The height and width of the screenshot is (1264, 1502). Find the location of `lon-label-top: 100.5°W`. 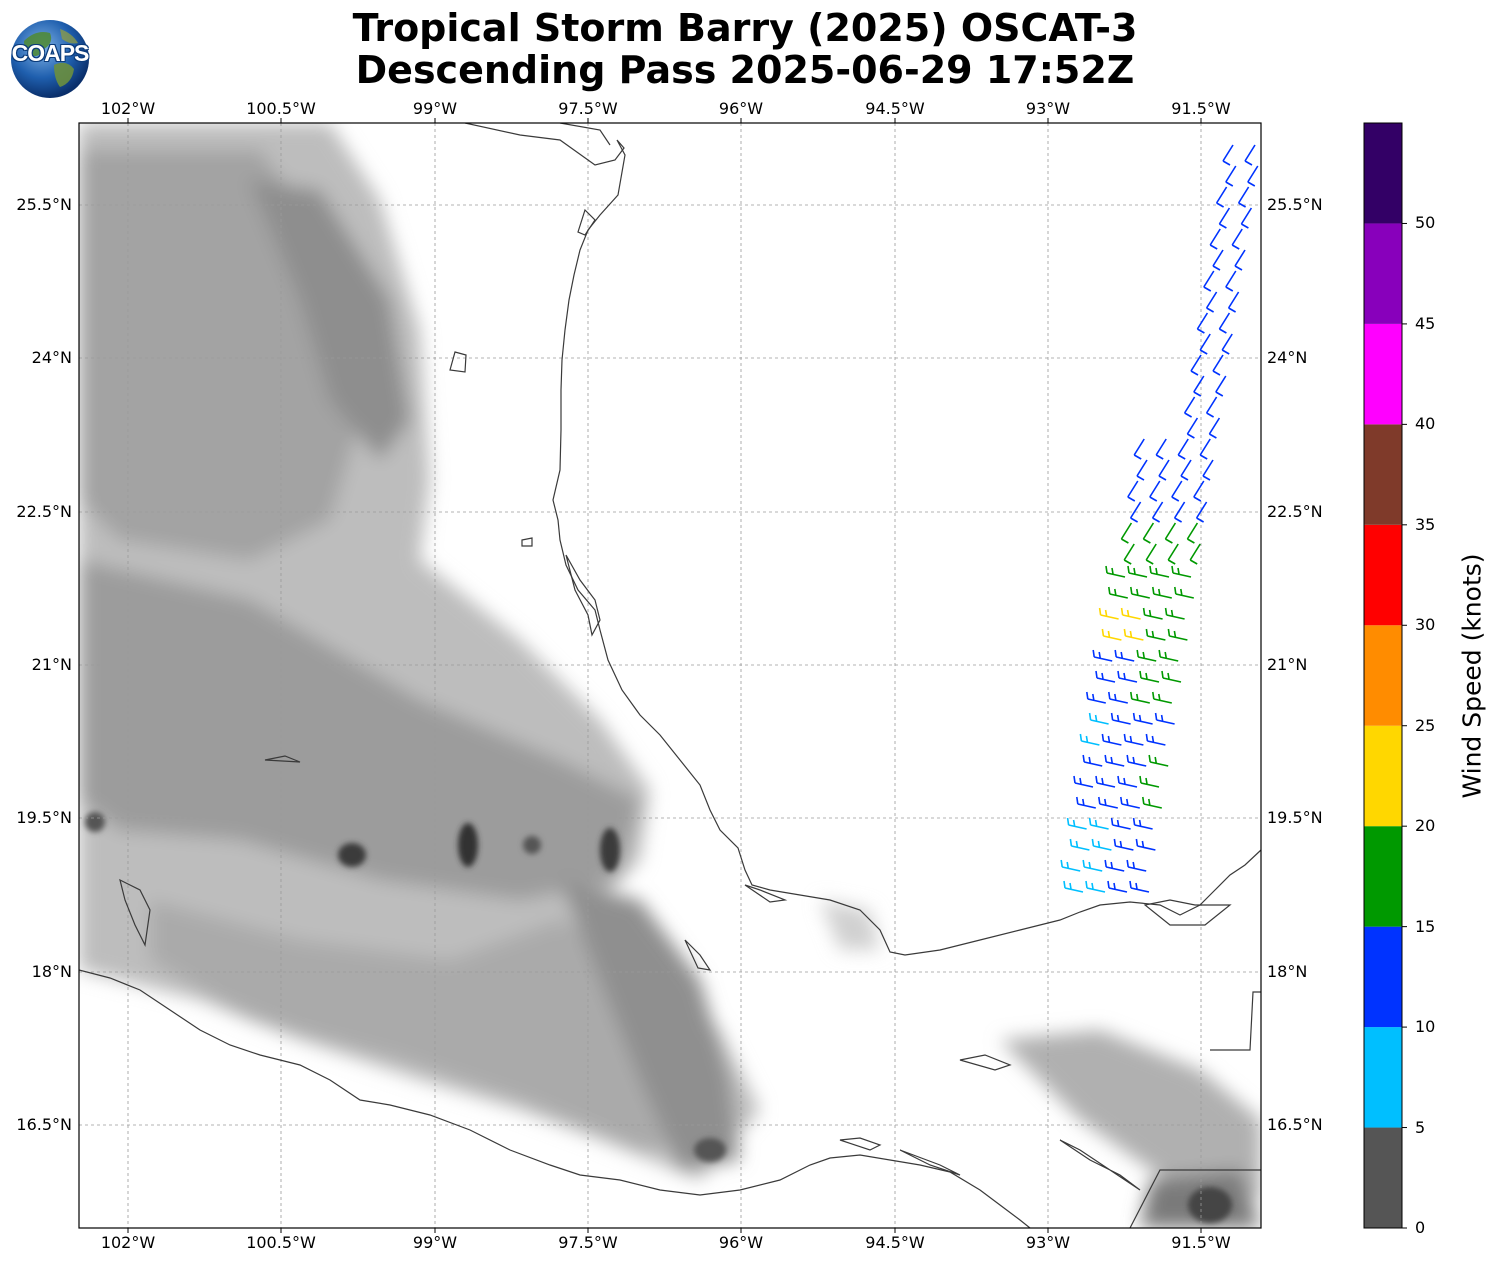

lon-label-top: 100.5°W is located at coordinates (281, 108).